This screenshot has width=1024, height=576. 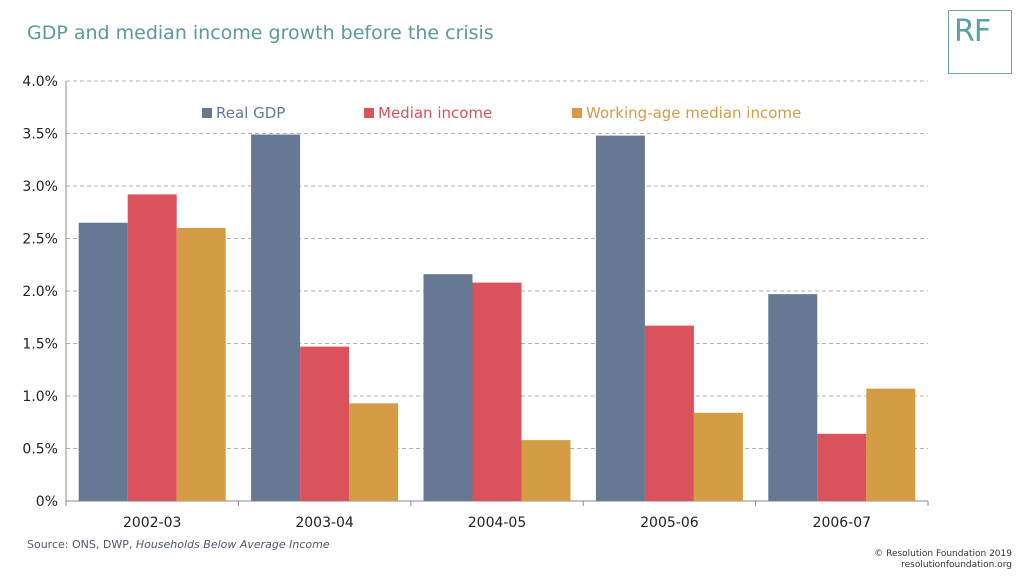 What do you see at coordinates (40, 292) in the screenshot?
I see `y-tick-label: 2.0%` at bounding box center [40, 292].